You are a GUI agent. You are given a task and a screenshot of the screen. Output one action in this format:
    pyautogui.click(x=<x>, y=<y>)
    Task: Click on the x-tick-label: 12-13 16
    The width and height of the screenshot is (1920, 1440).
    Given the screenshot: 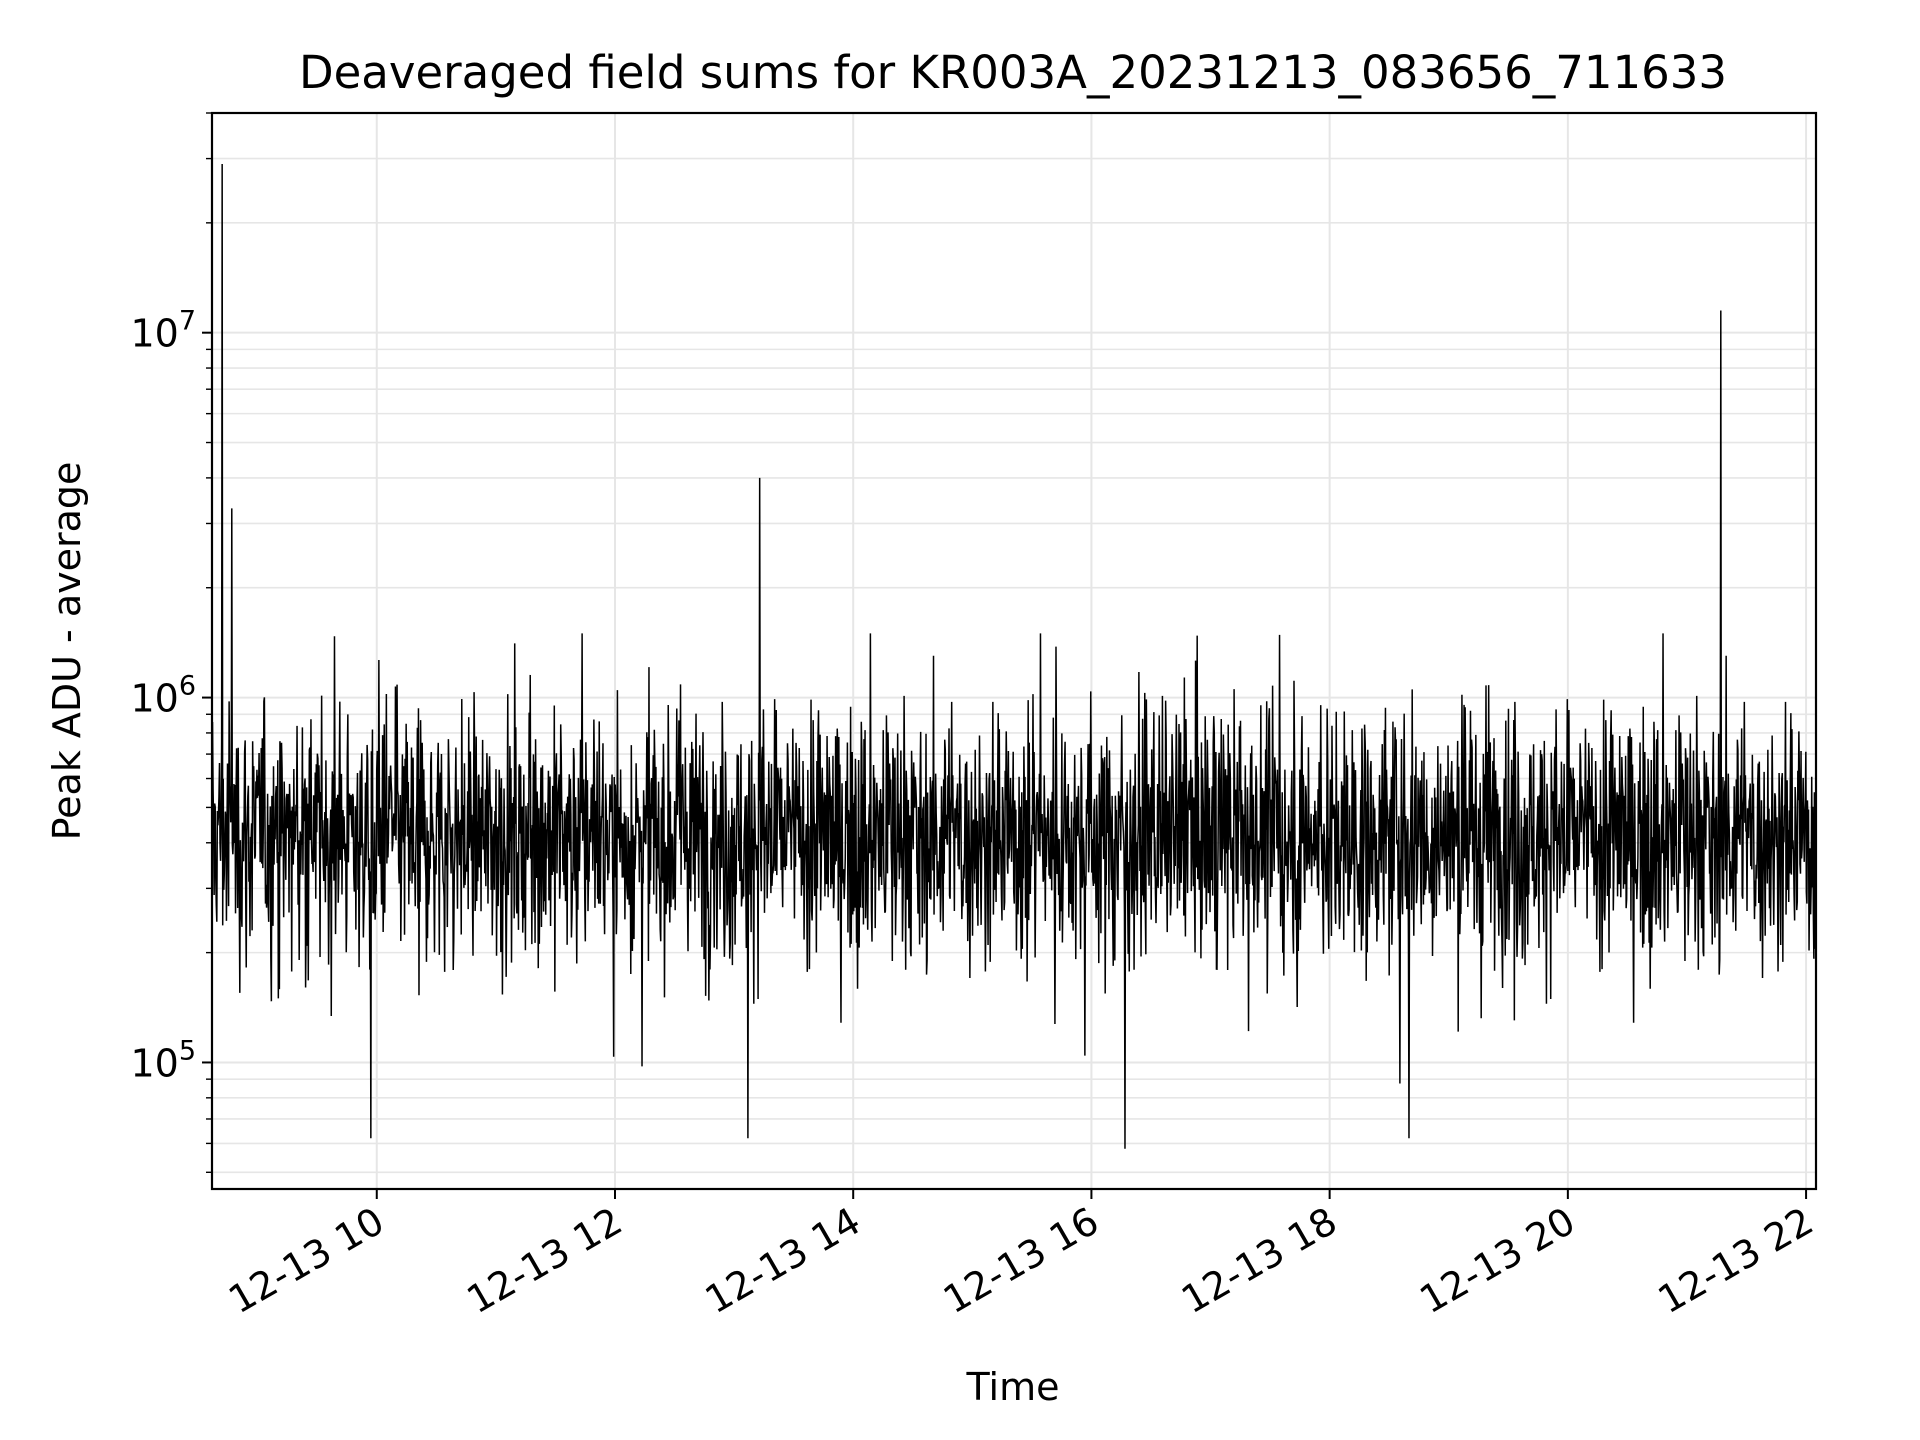 What is the action you would take?
    pyautogui.click(x=1021, y=1261)
    